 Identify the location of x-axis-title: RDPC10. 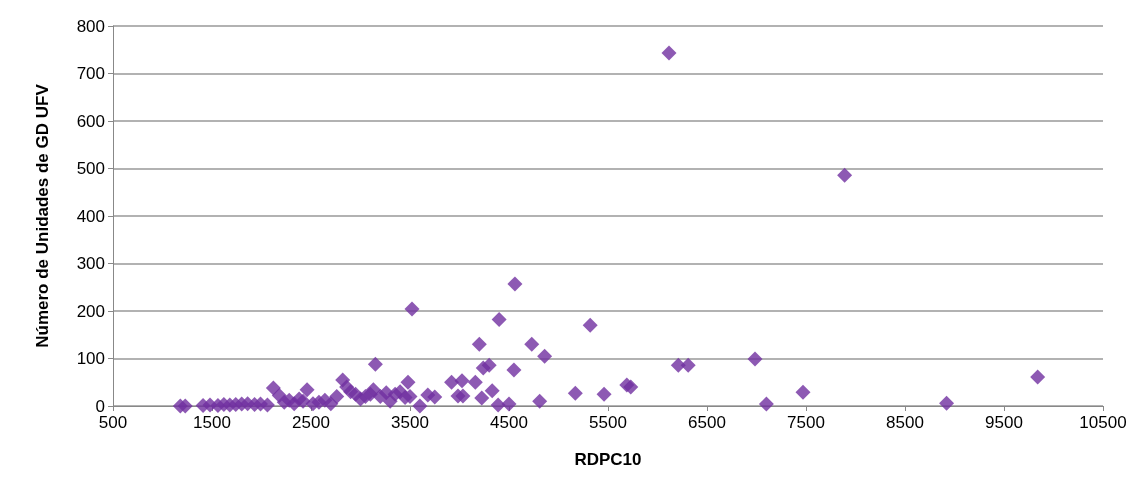
(608, 459).